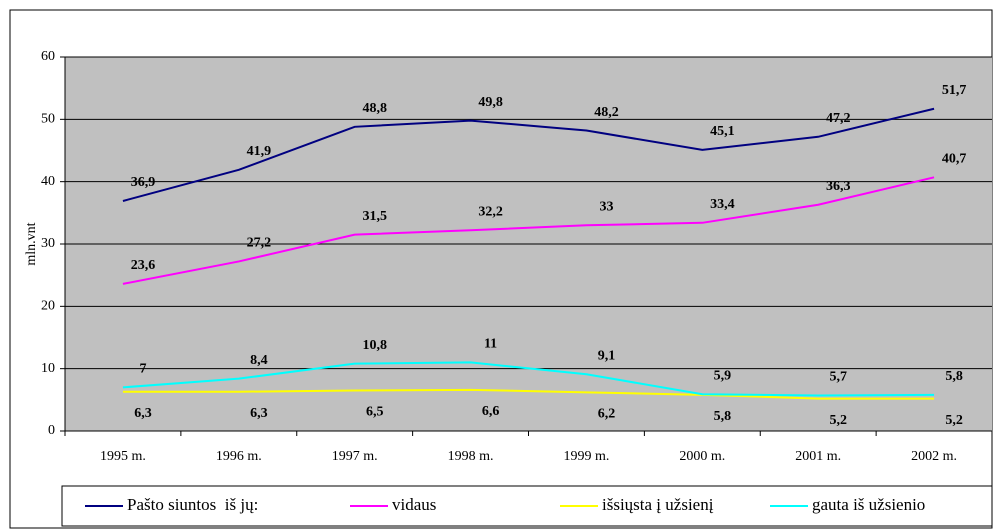 The width and height of the screenshot is (995, 530). What do you see at coordinates (607, 355) in the screenshot?
I see `data-label: 9,1` at bounding box center [607, 355].